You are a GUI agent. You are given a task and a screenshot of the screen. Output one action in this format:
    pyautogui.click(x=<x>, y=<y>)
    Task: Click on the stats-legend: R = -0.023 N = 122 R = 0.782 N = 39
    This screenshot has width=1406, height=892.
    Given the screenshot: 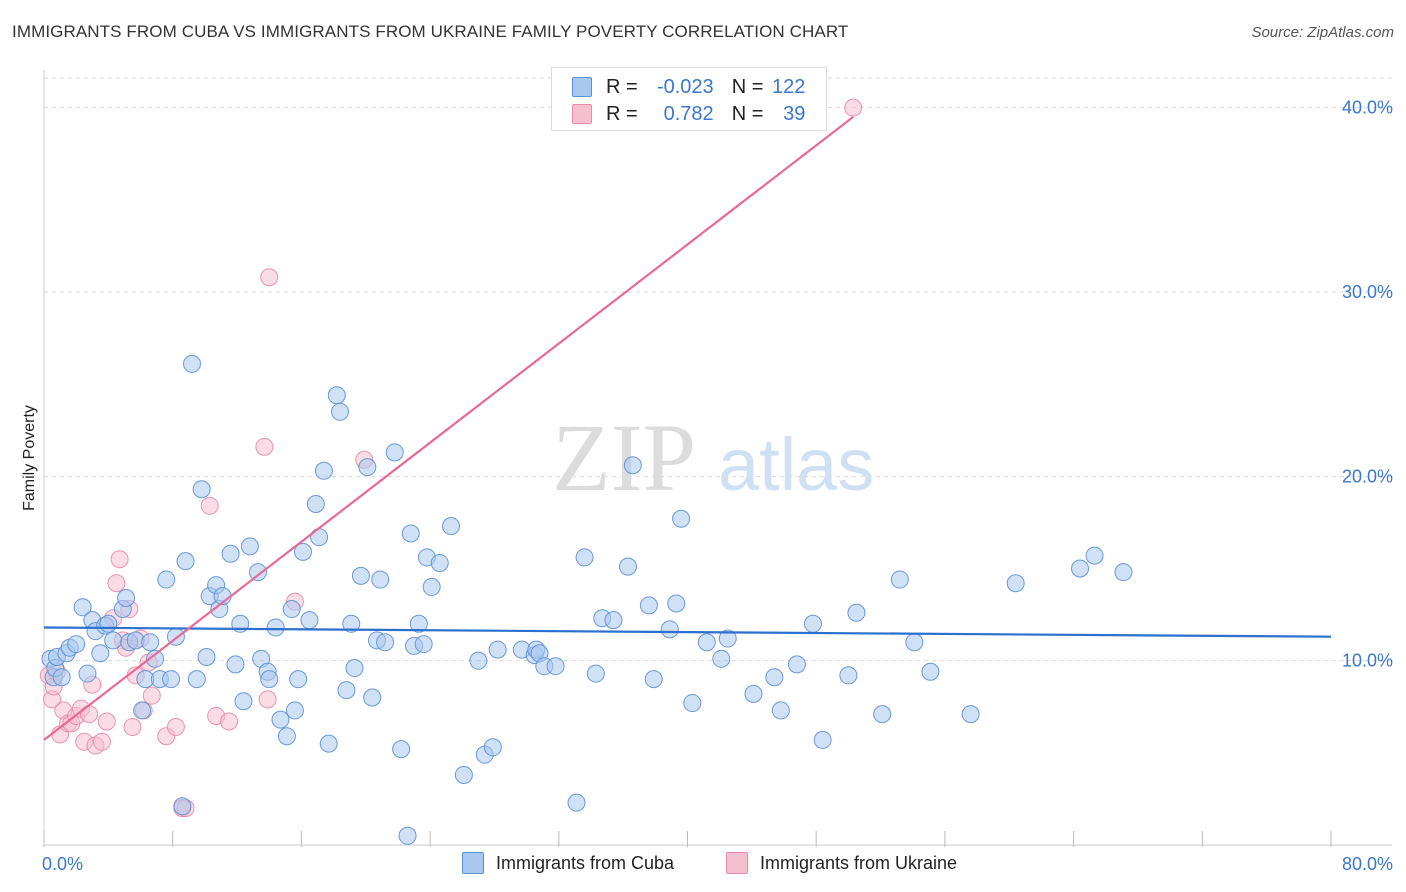 What is the action you would take?
    pyautogui.click(x=689, y=99)
    